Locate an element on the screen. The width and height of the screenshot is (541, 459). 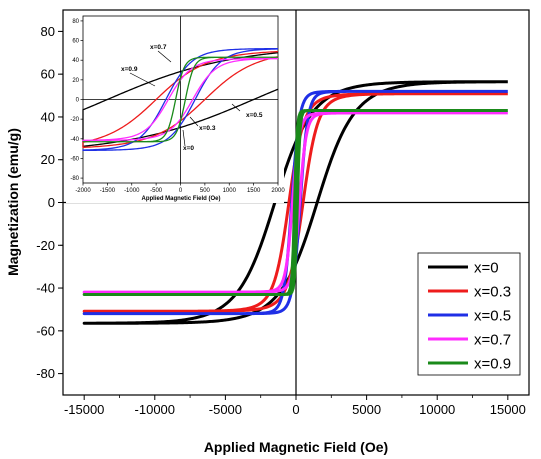
legend: x=0 x=0.3 x=0.5 x=0.7 x=0.9 is located at coordinates (469, 314).